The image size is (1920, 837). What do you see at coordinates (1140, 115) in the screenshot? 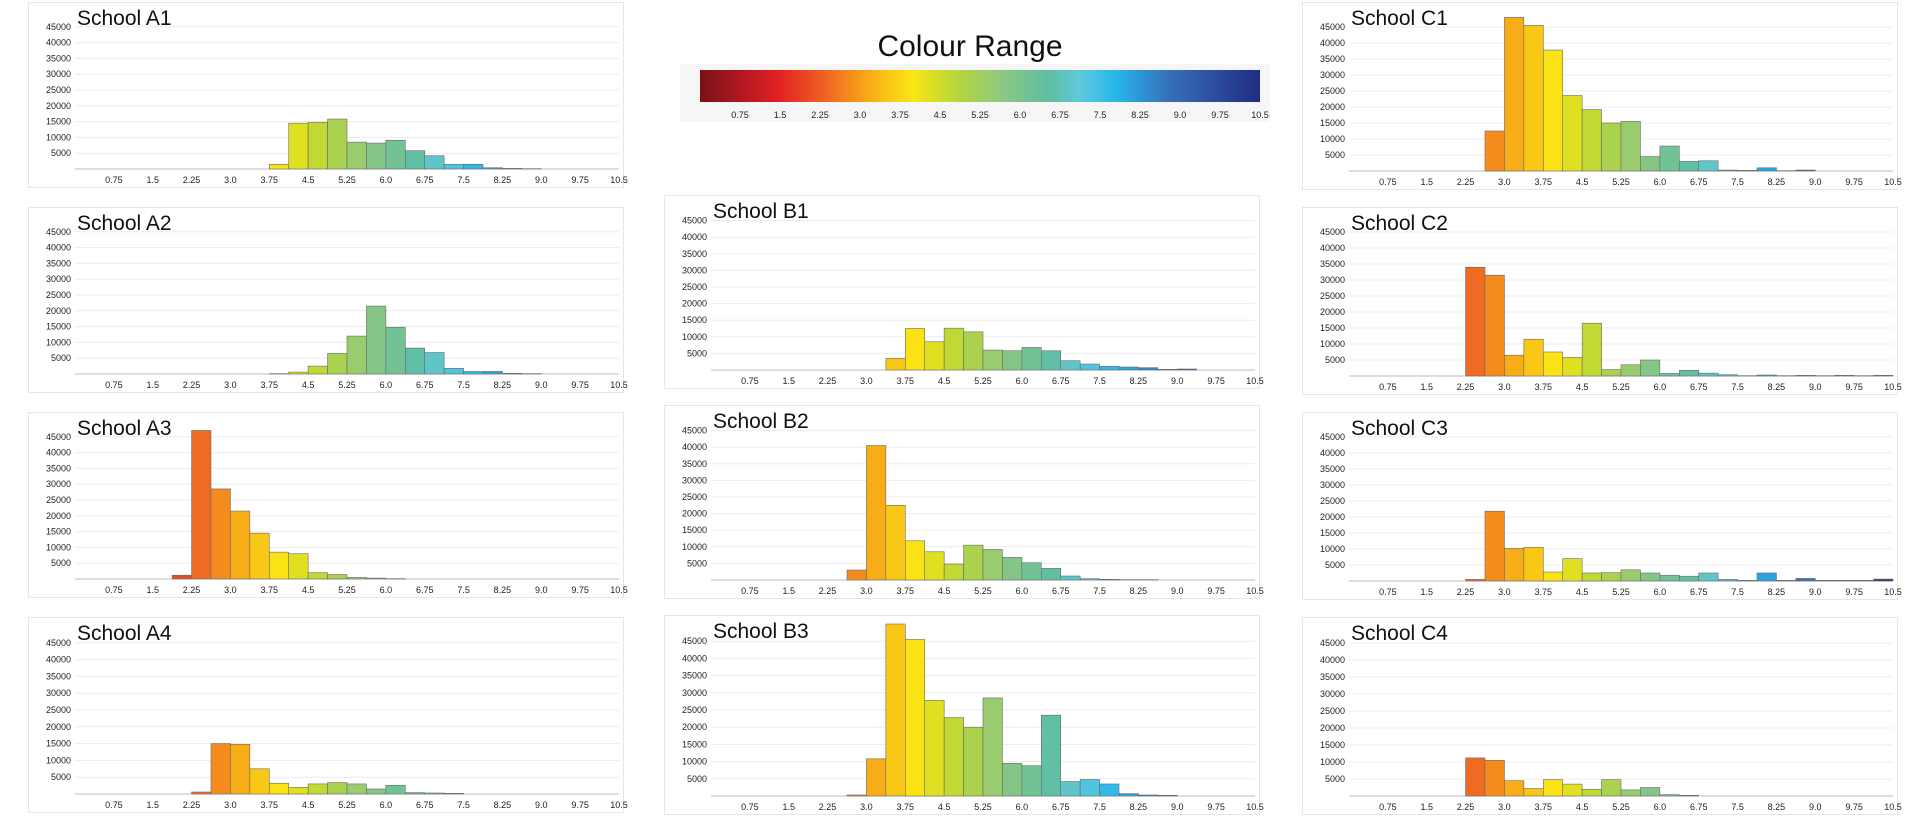
I see `colour-range-tick-label: 8.25` at bounding box center [1140, 115].